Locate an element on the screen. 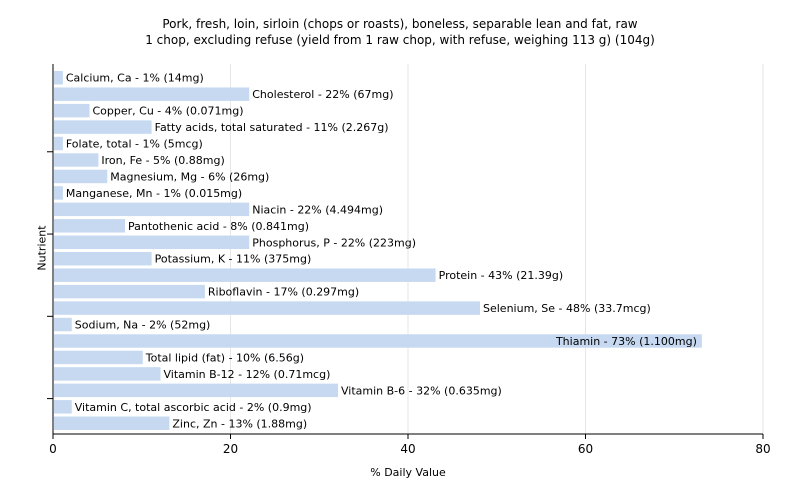 The image size is (800, 500). bar-label: Thiamin - 73% (1.100mg) is located at coordinates (626, 341).